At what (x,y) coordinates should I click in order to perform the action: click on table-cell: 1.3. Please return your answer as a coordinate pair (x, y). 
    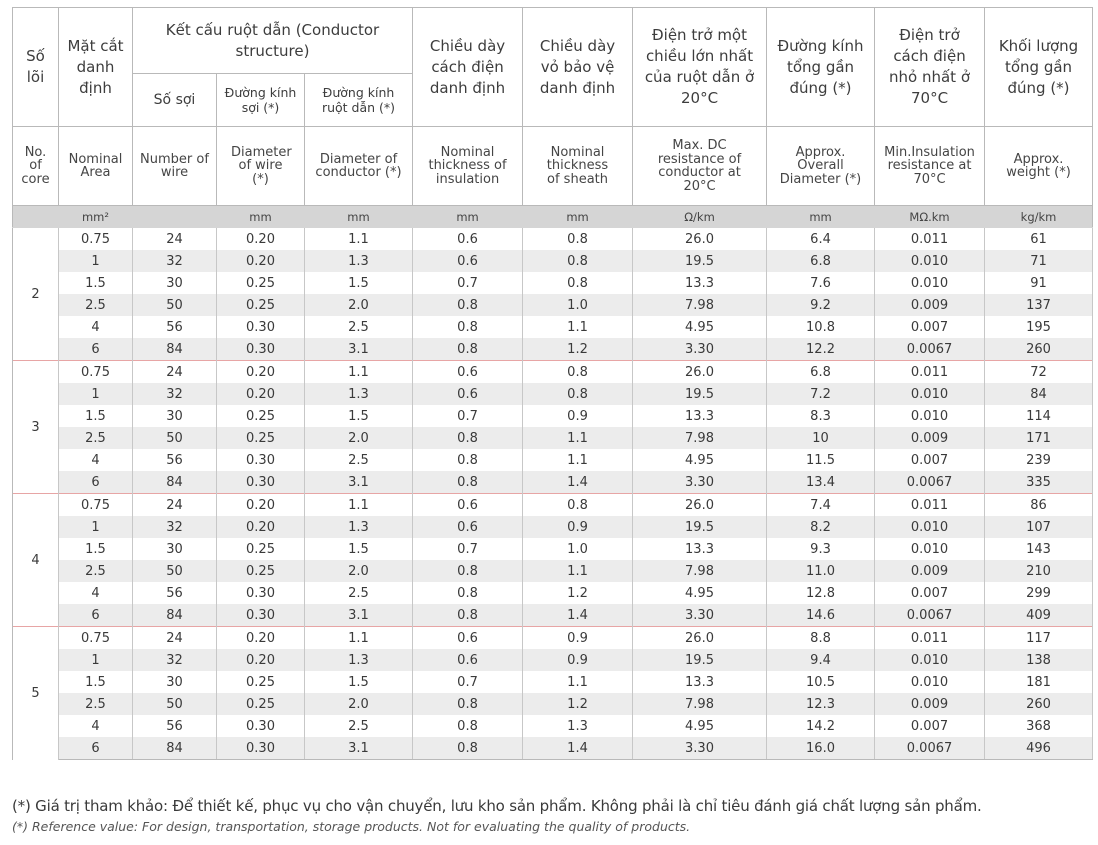
    Looking at the image, I should click on (358, 660).